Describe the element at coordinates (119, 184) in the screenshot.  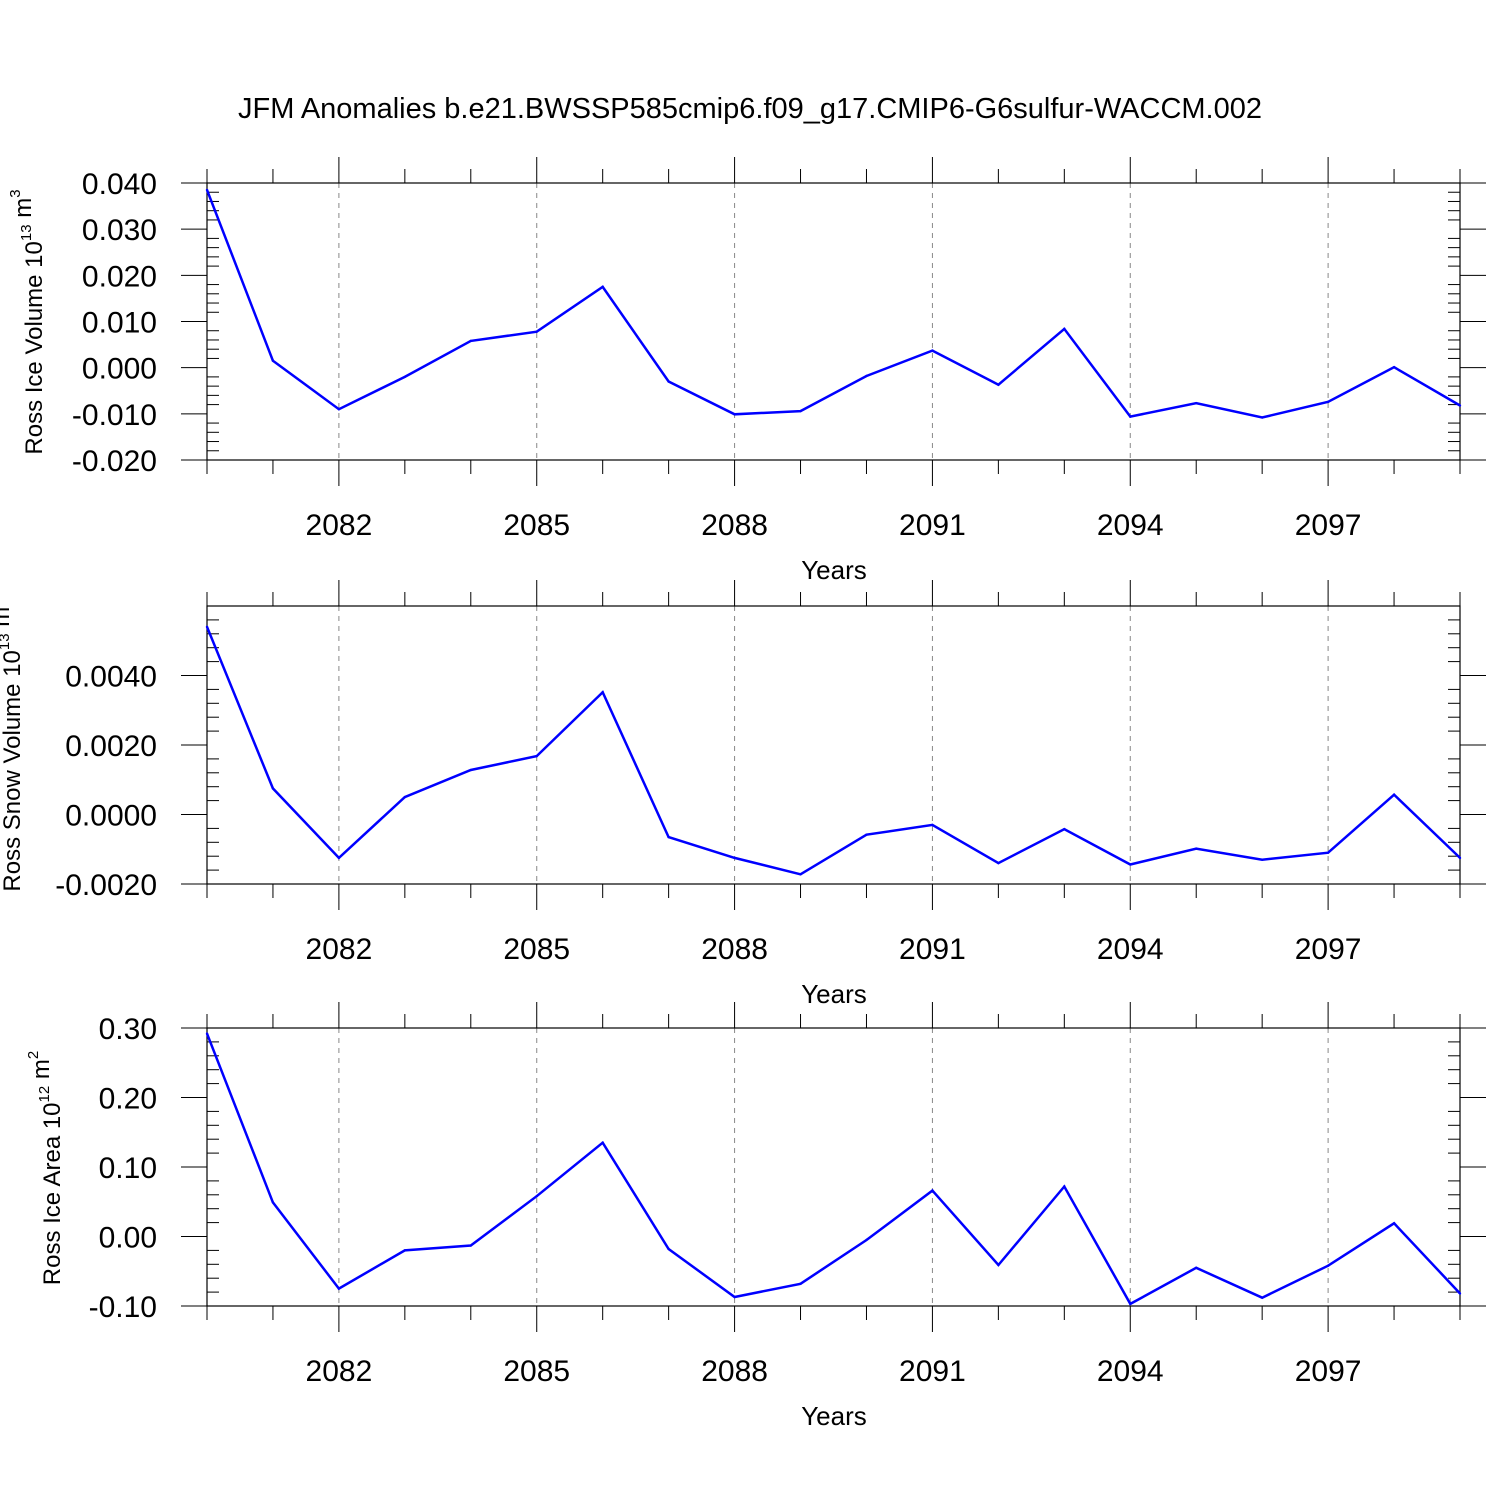
I see `y-tick-label: 0.040` at that location.